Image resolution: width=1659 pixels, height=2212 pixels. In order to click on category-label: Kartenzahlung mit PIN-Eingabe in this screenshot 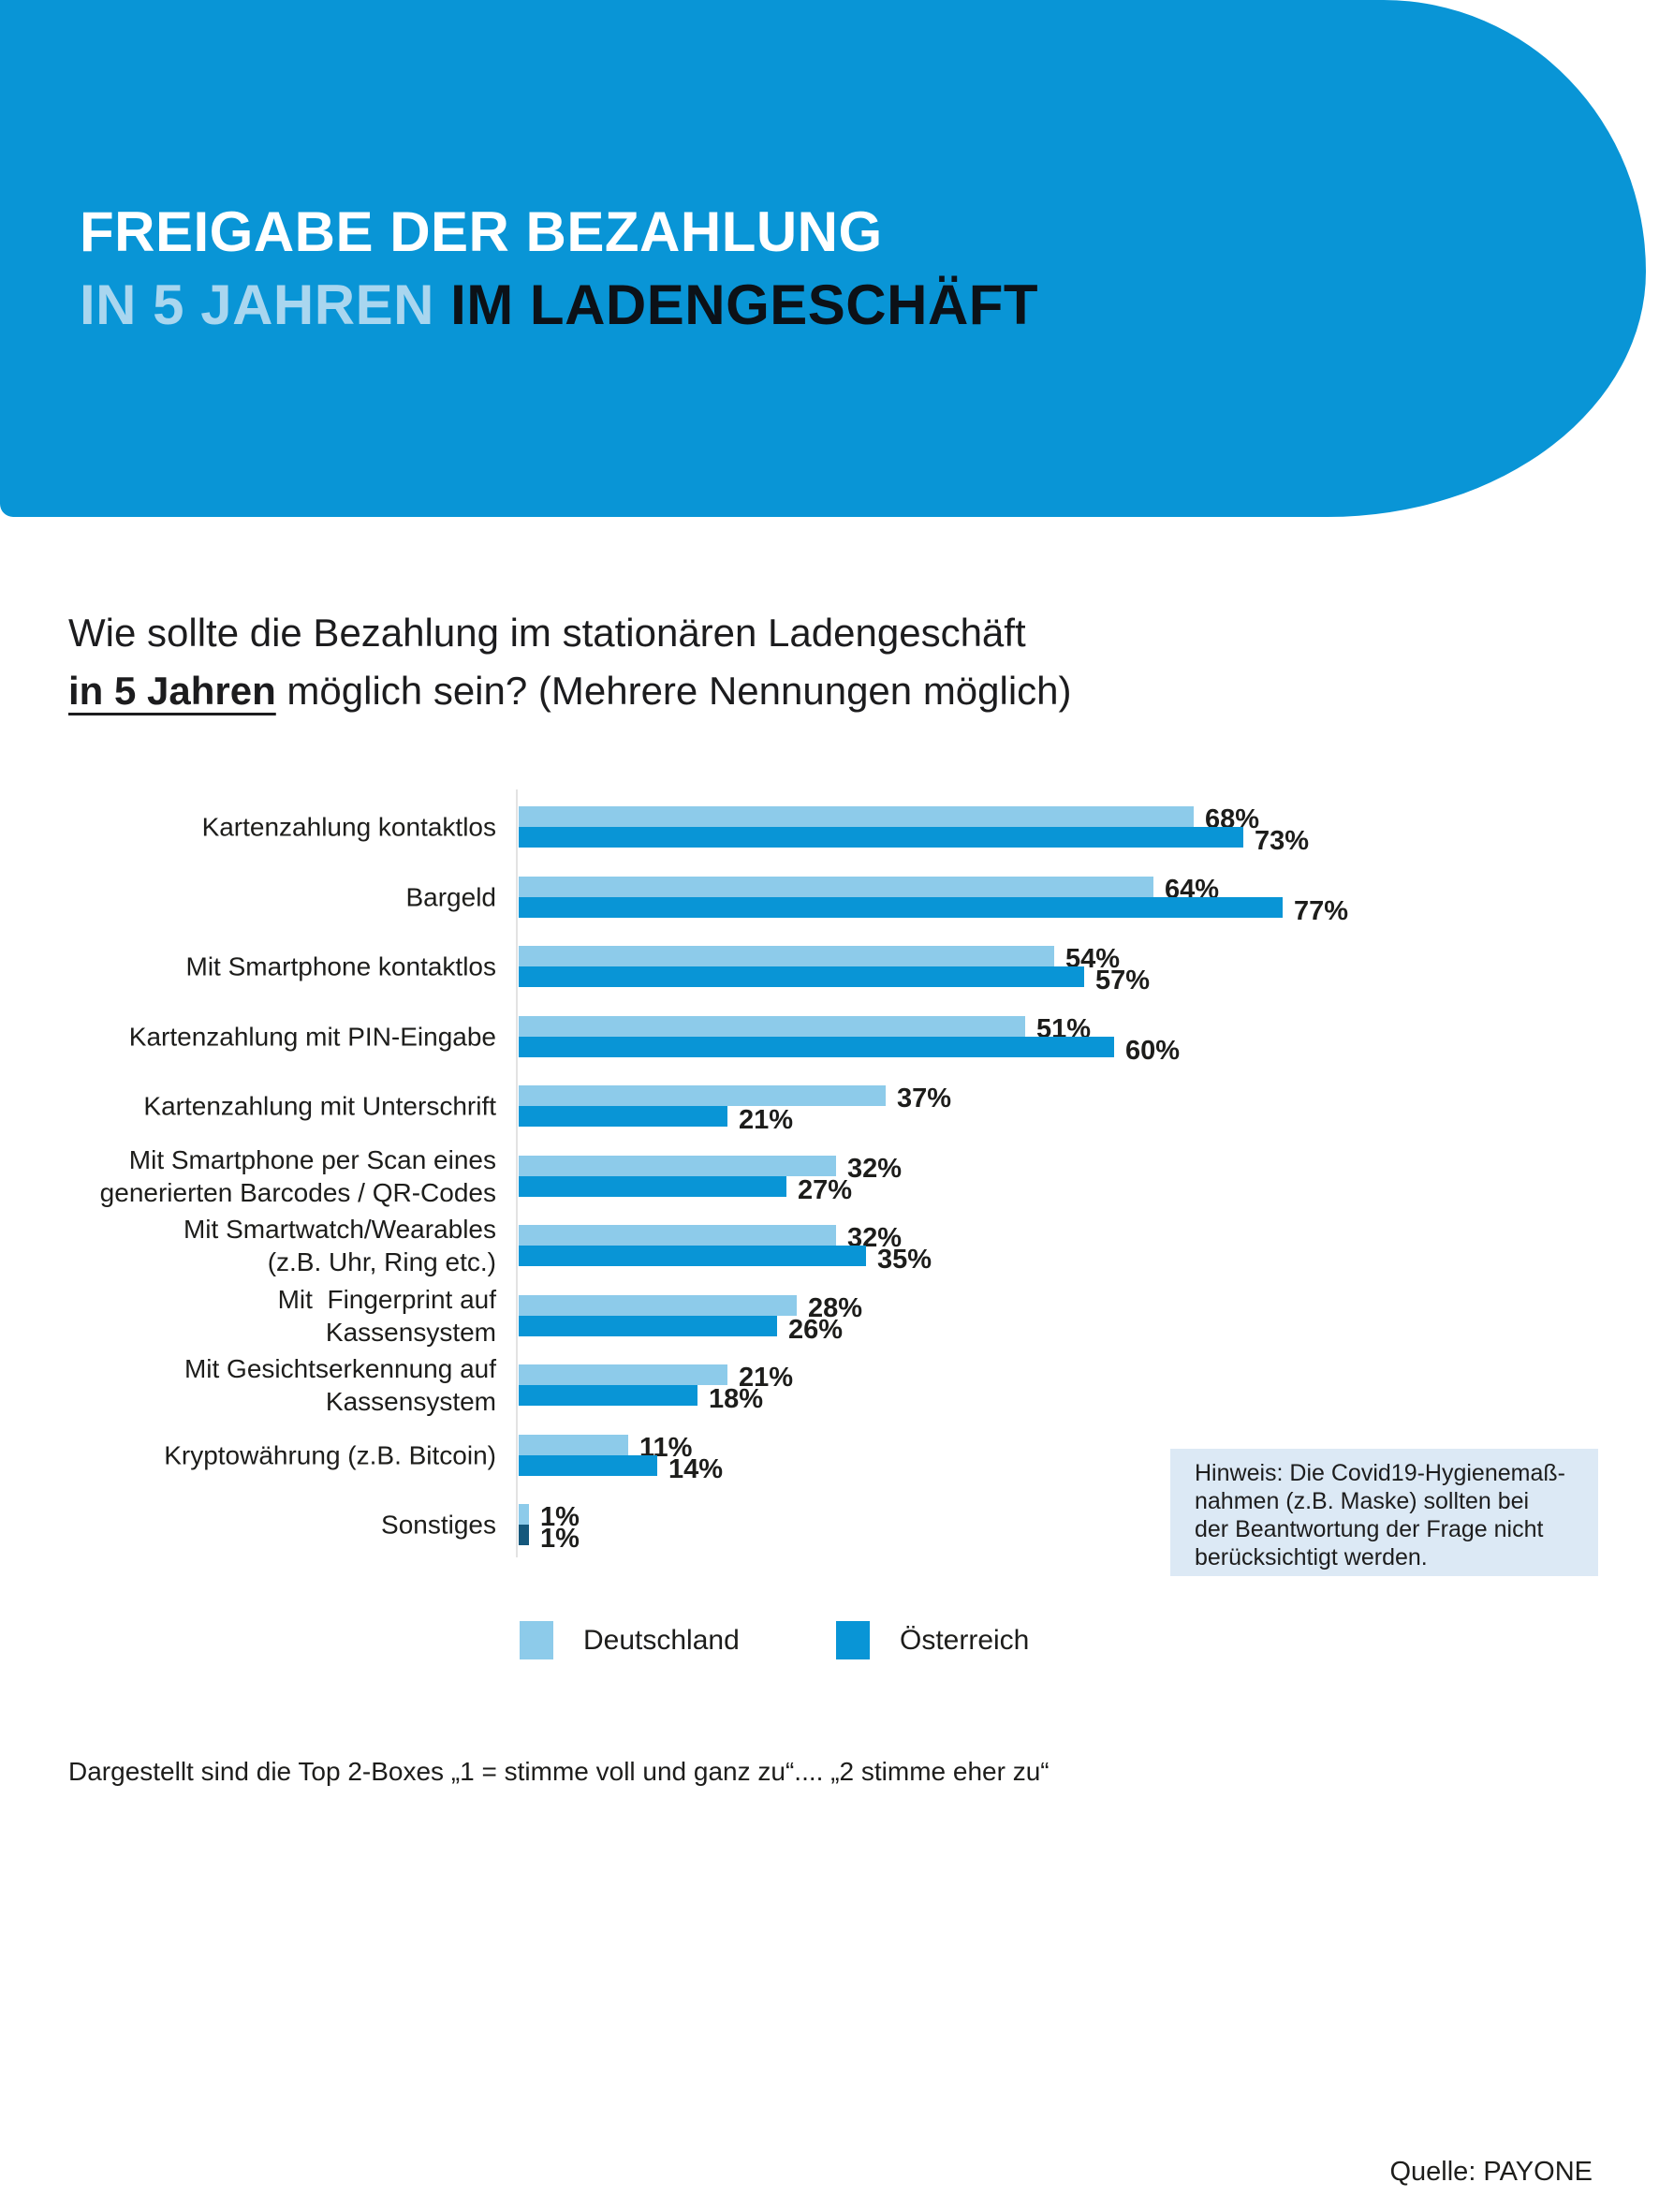, I will do `click(312, 1037)`.